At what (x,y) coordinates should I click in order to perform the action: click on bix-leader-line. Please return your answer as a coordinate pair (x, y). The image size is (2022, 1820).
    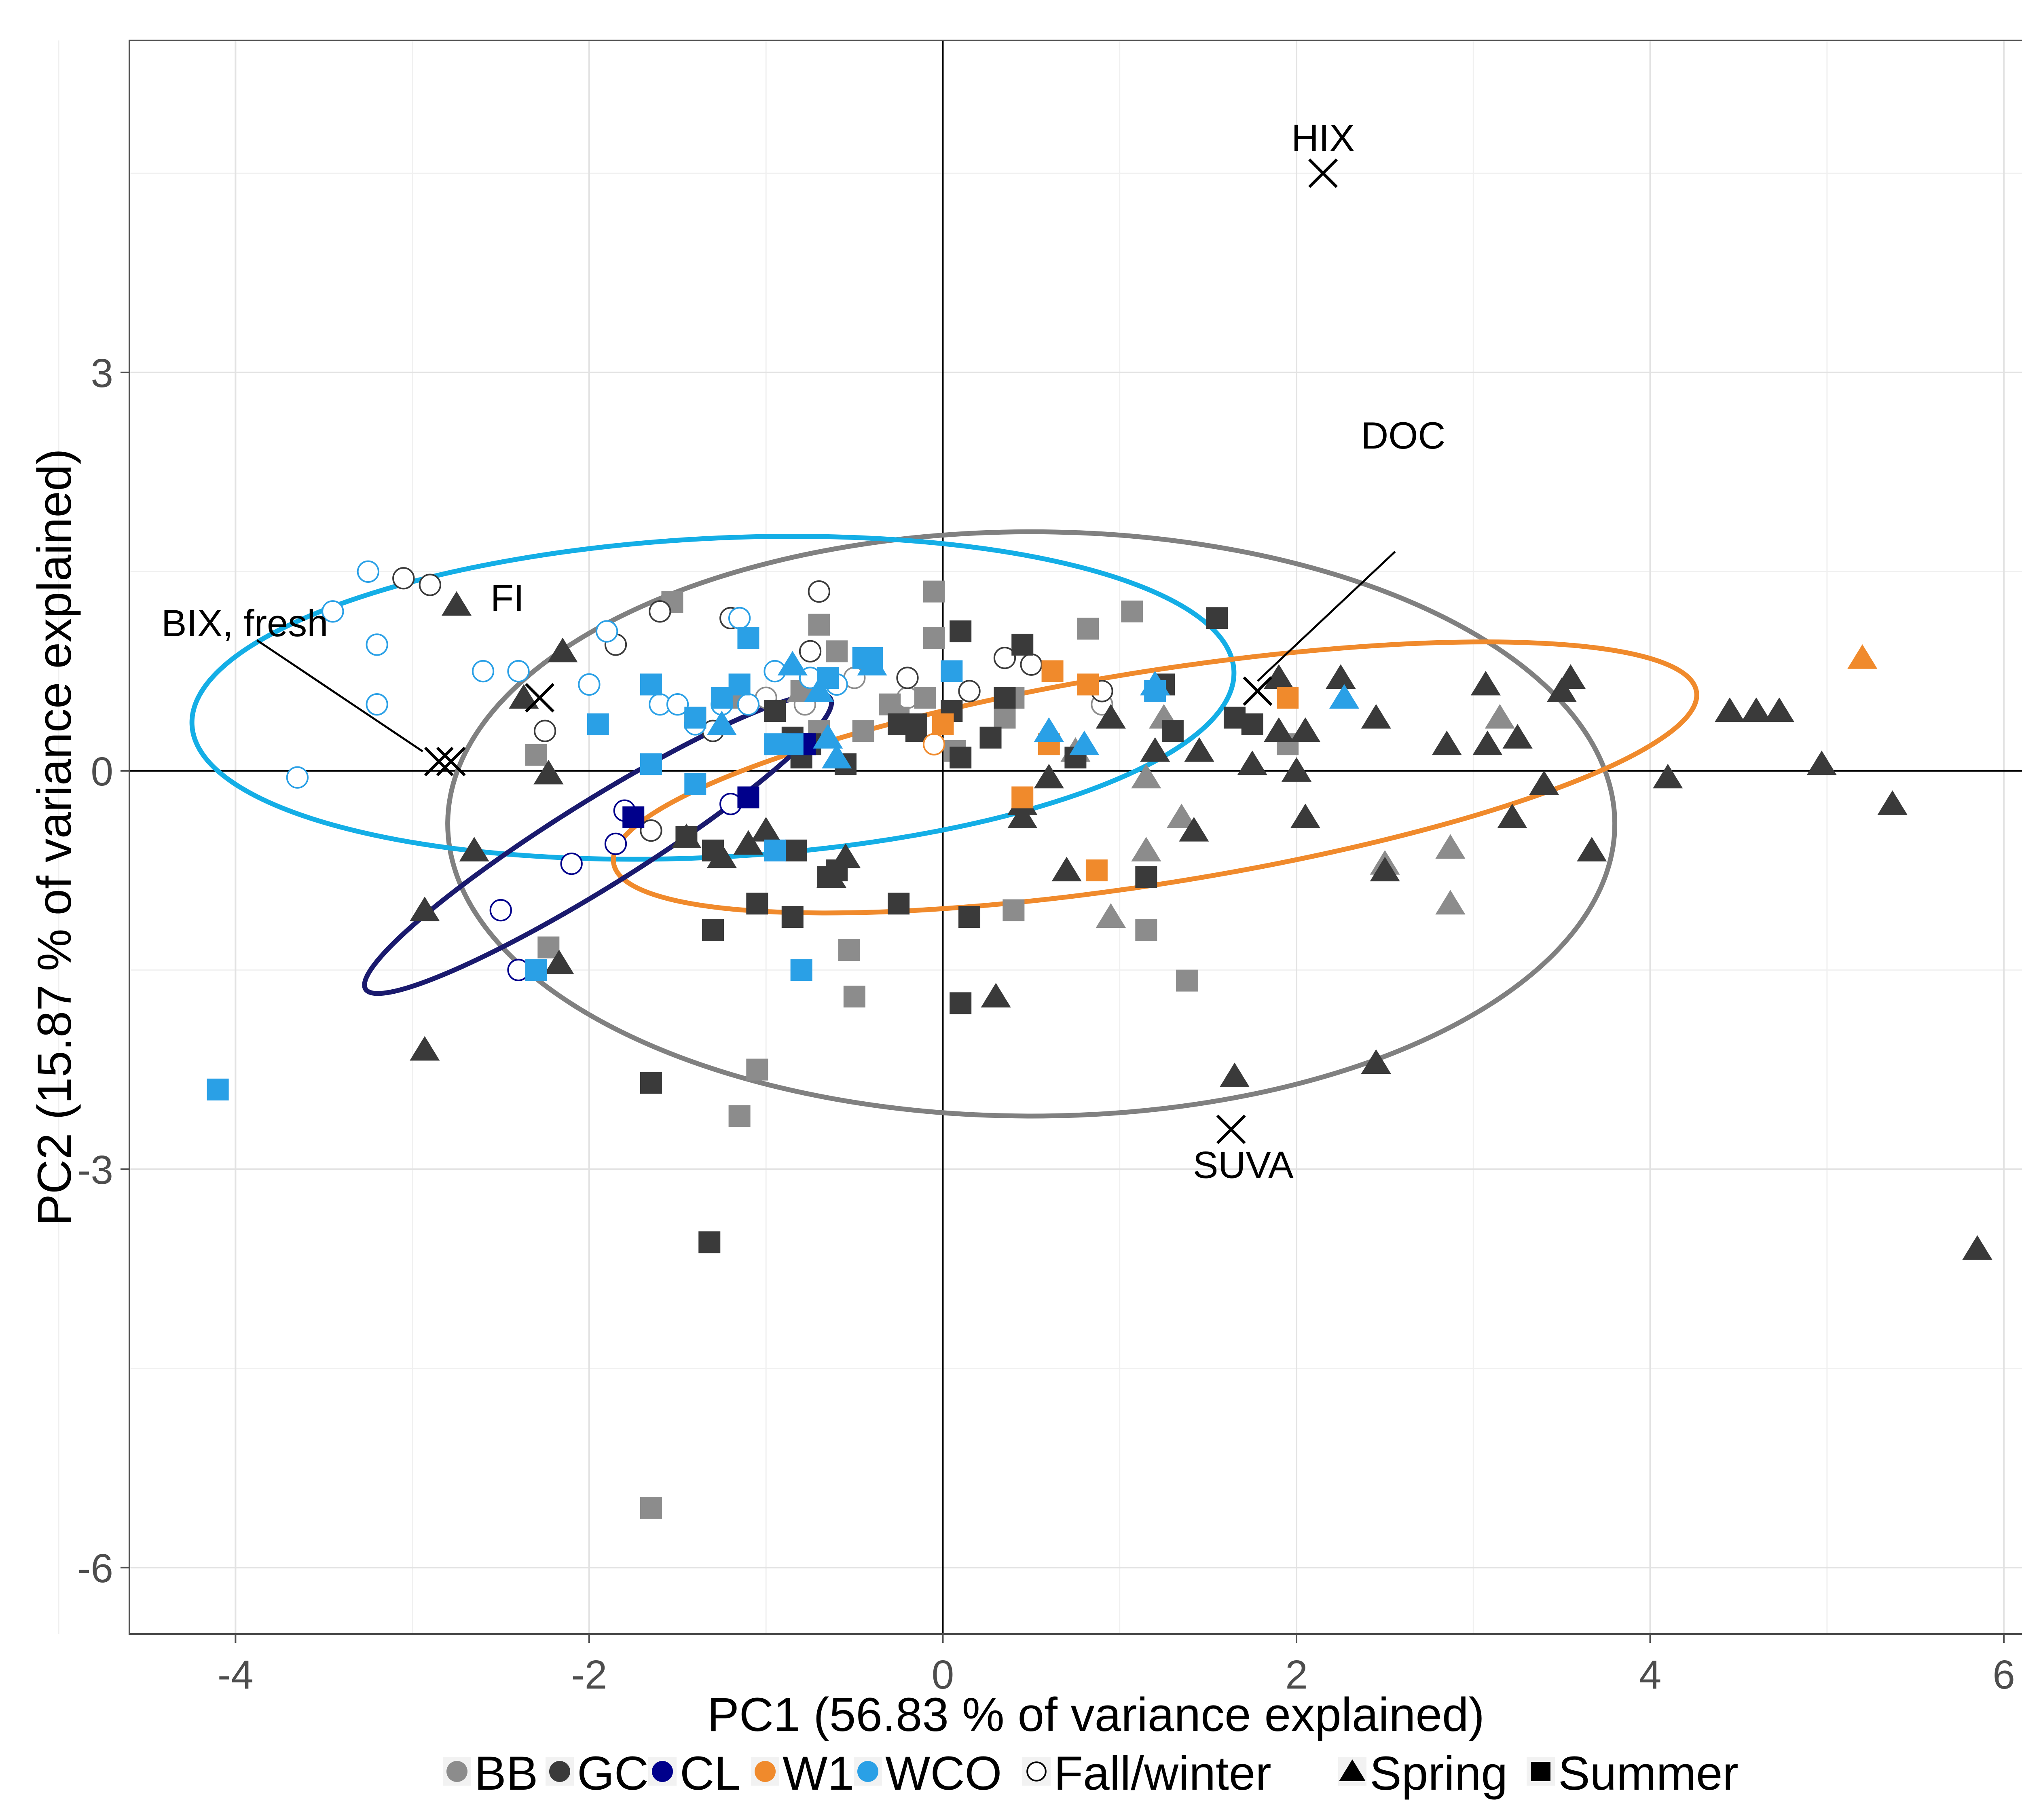
    Looking at the image, I should click on (339, 695).